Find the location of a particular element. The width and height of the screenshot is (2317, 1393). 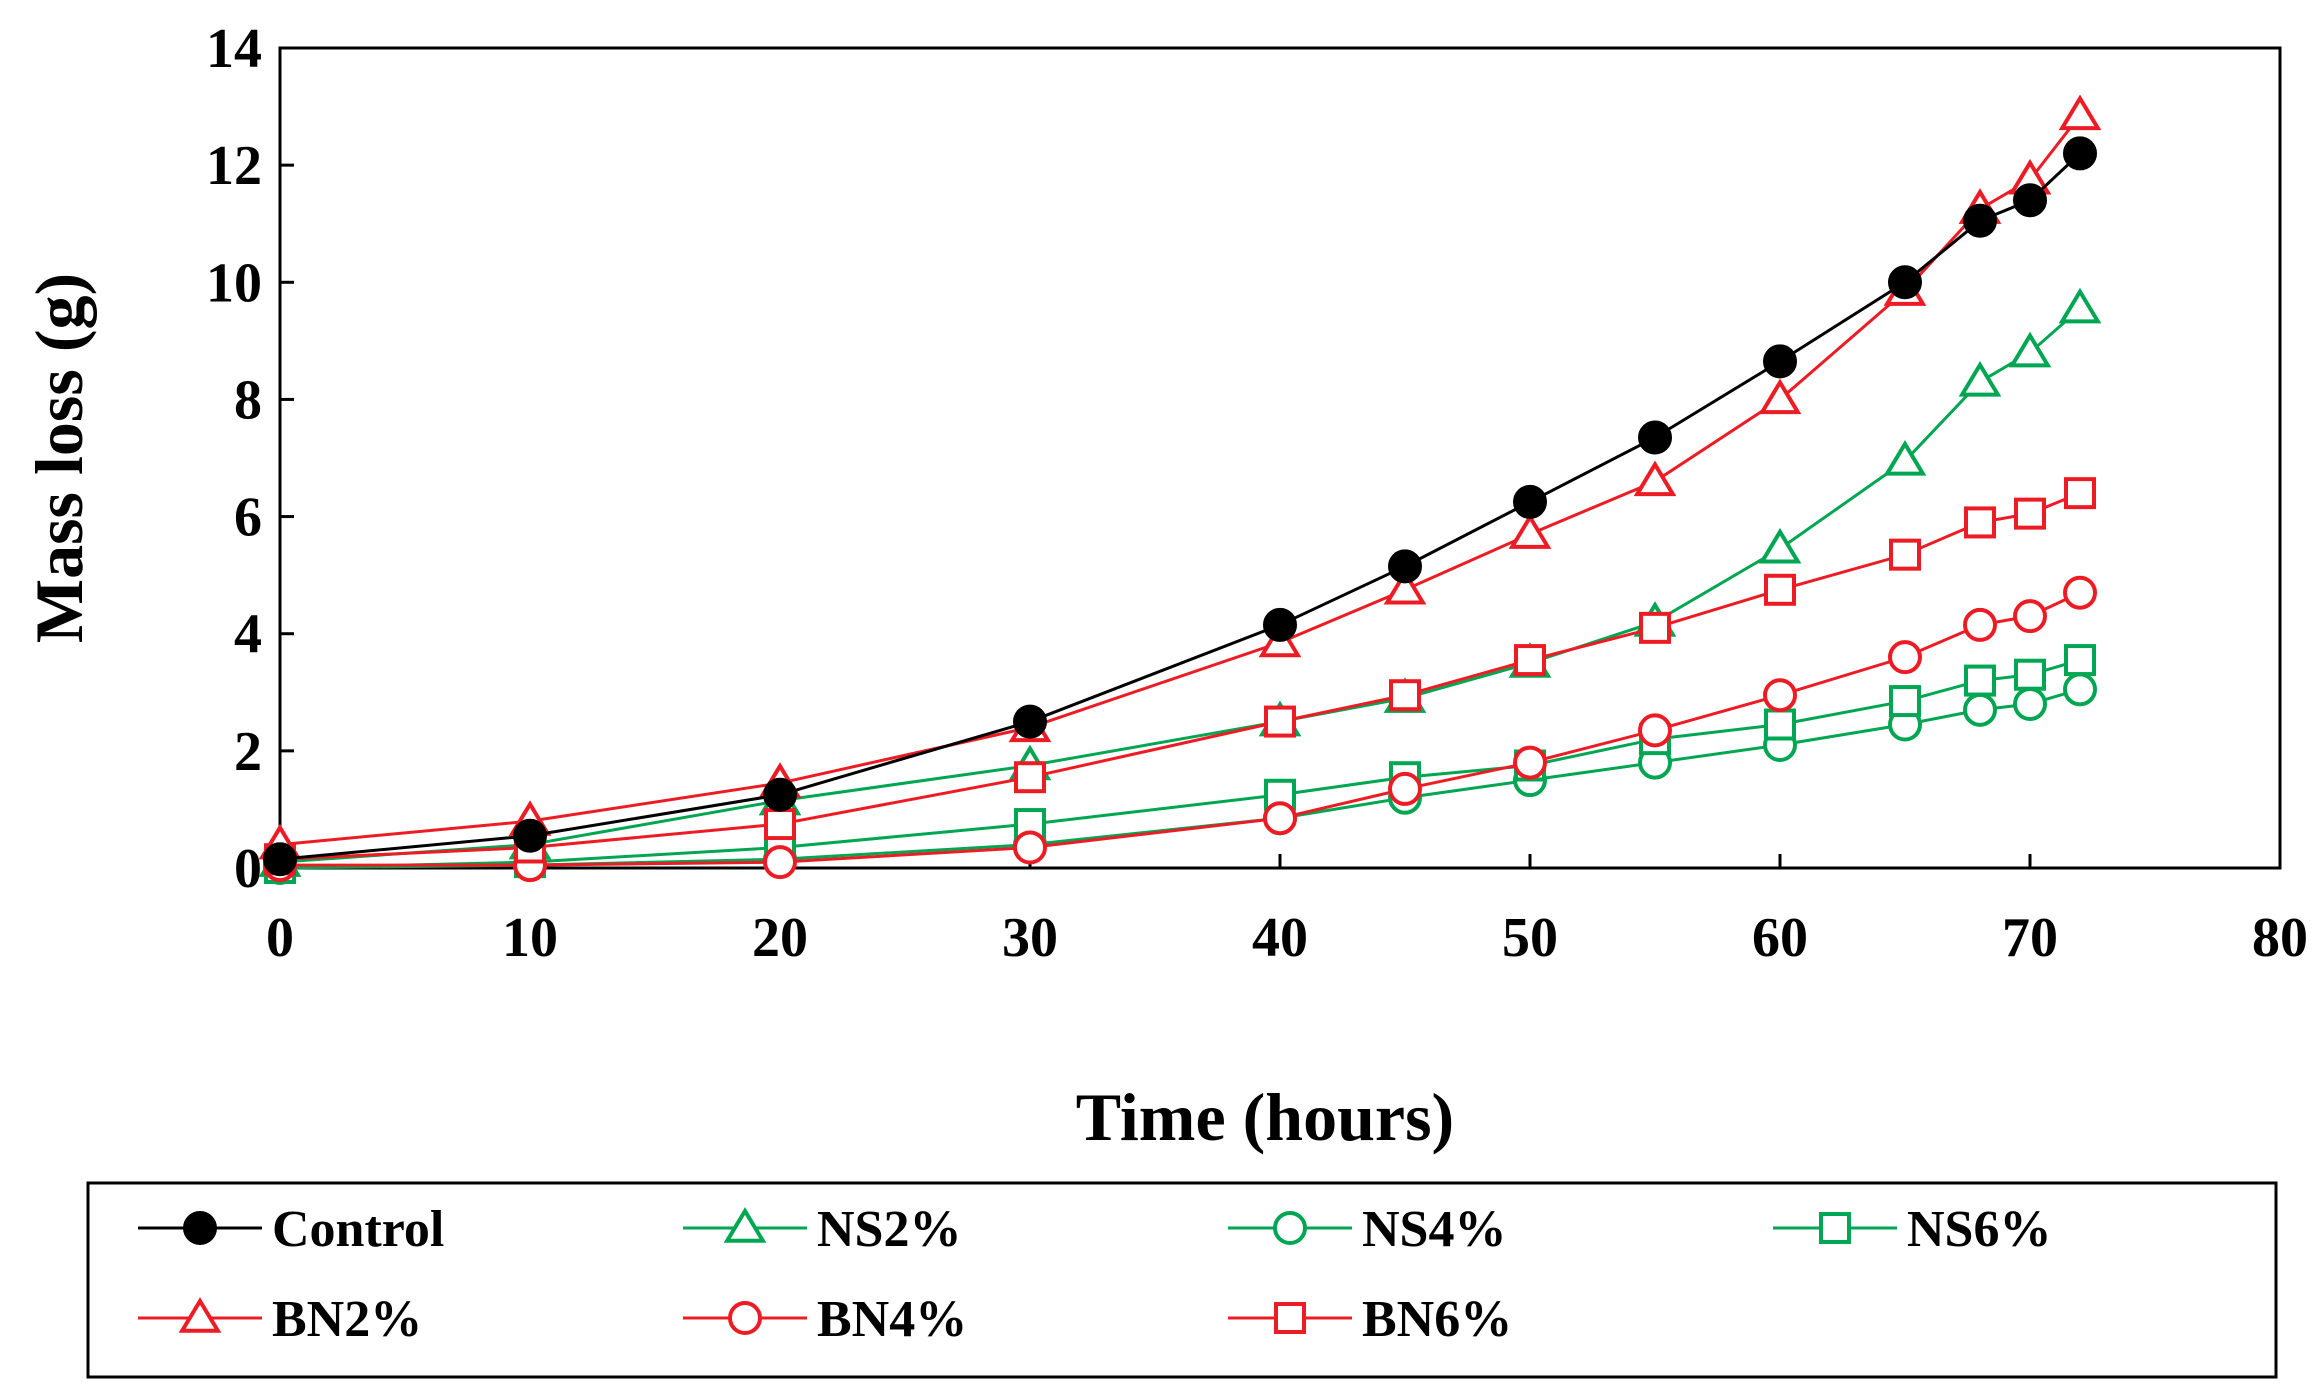

legend-item-bn2-pct: BN2% is located at coordinates (280, 1319).